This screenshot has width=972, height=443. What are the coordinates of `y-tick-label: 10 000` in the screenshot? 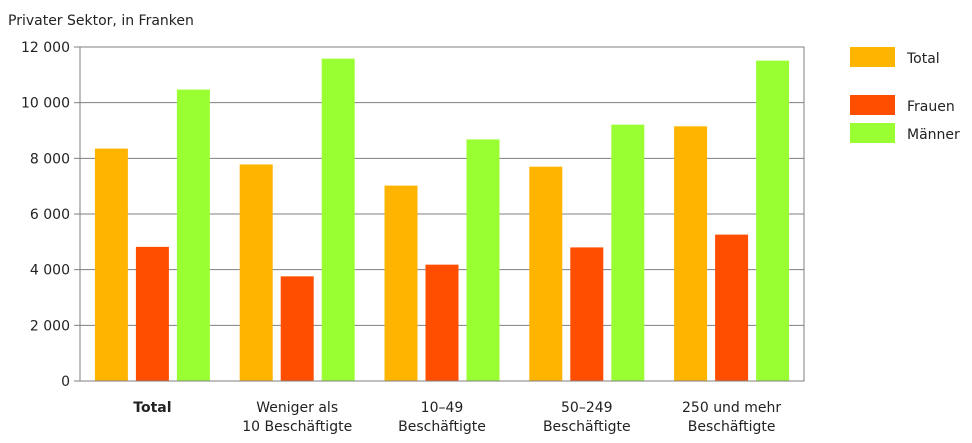 It's located at (45, 104).